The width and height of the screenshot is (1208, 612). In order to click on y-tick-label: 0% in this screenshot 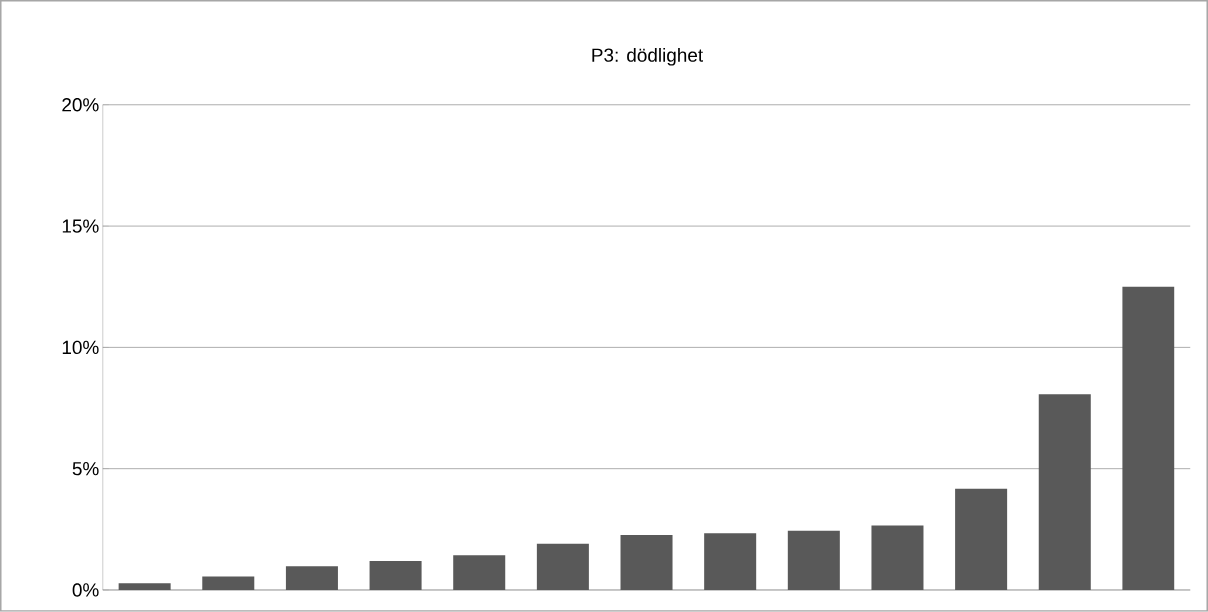, I will do `click(85, 590)`.